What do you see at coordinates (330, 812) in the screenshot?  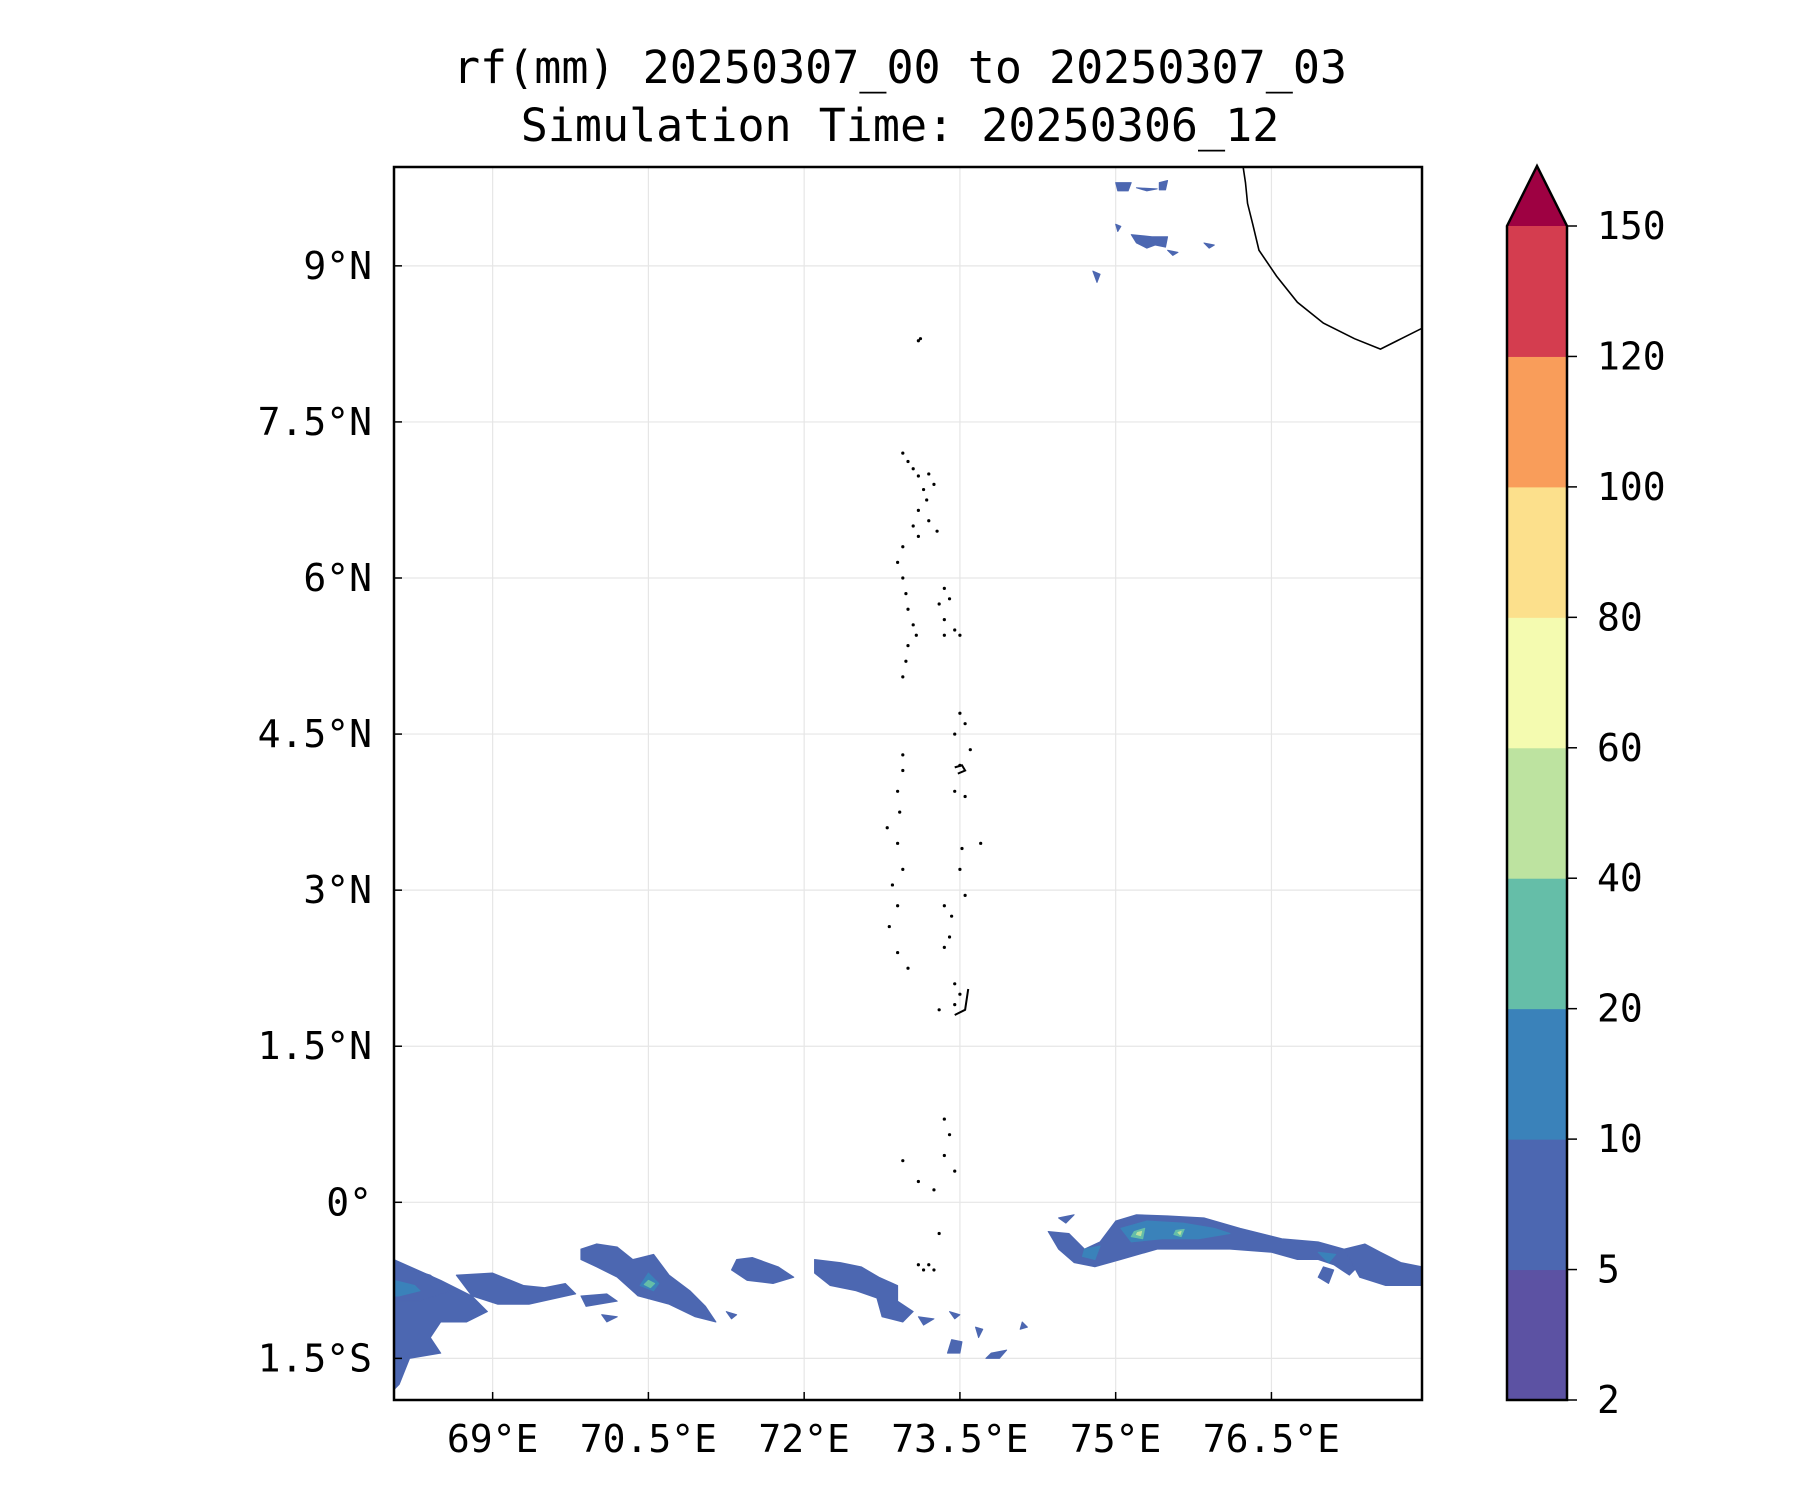 I see `y-axis-ticks: 1.5°S 0° 1.5°N 3°N 4.5°N 6°N 7.5°N 9°N` at bounding box center [330, 812].